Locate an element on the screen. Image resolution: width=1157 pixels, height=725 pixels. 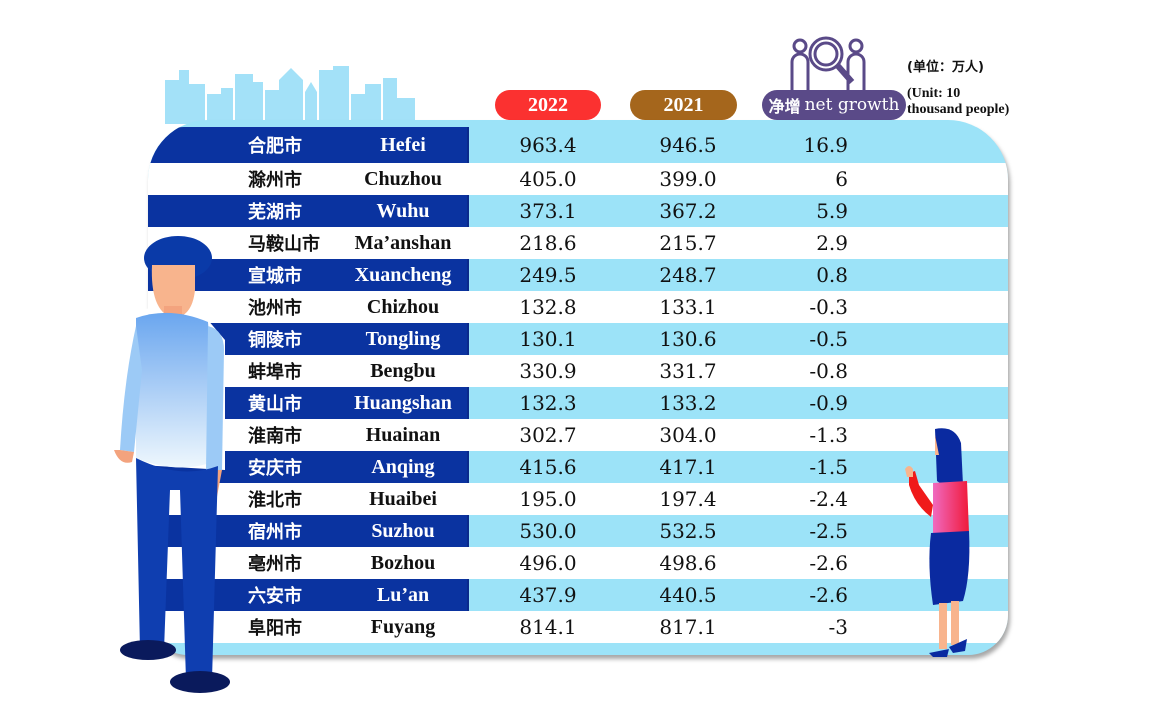
value-2022: 218.6 is located at coordinates (548, 243).